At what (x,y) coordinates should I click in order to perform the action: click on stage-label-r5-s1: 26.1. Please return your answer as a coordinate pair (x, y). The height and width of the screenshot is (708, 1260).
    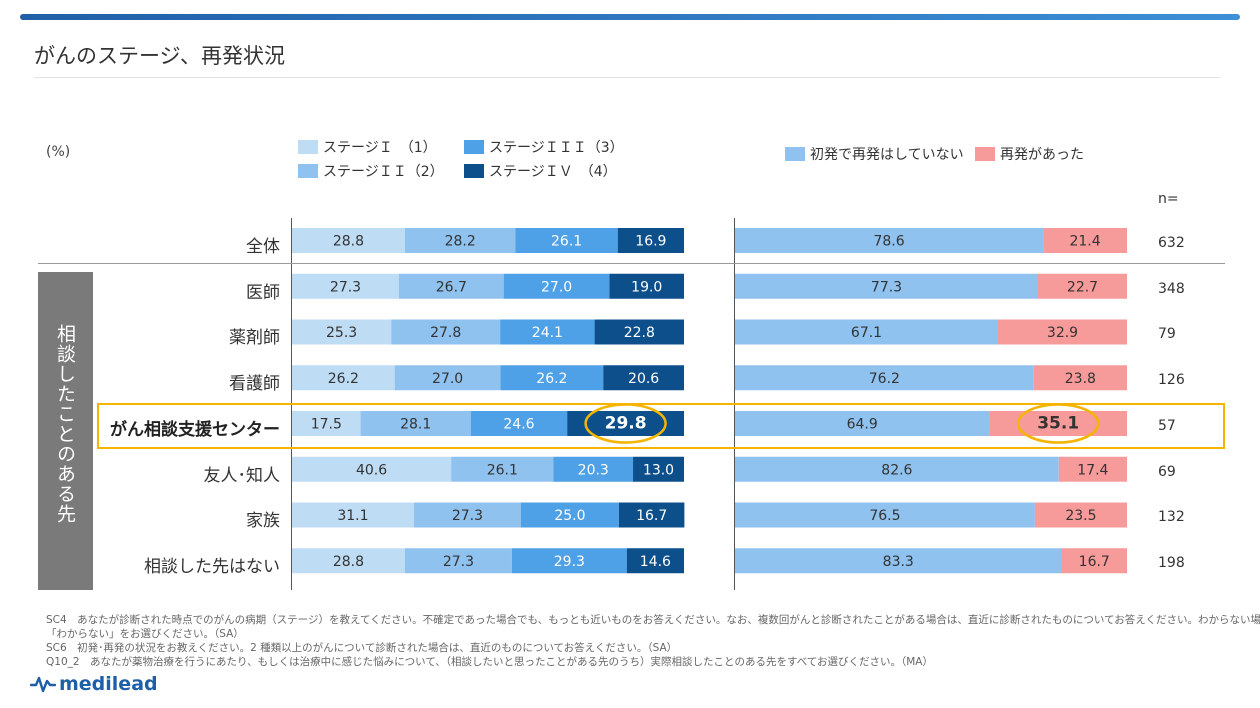
    Looking at the image, I should click on (502, 470).